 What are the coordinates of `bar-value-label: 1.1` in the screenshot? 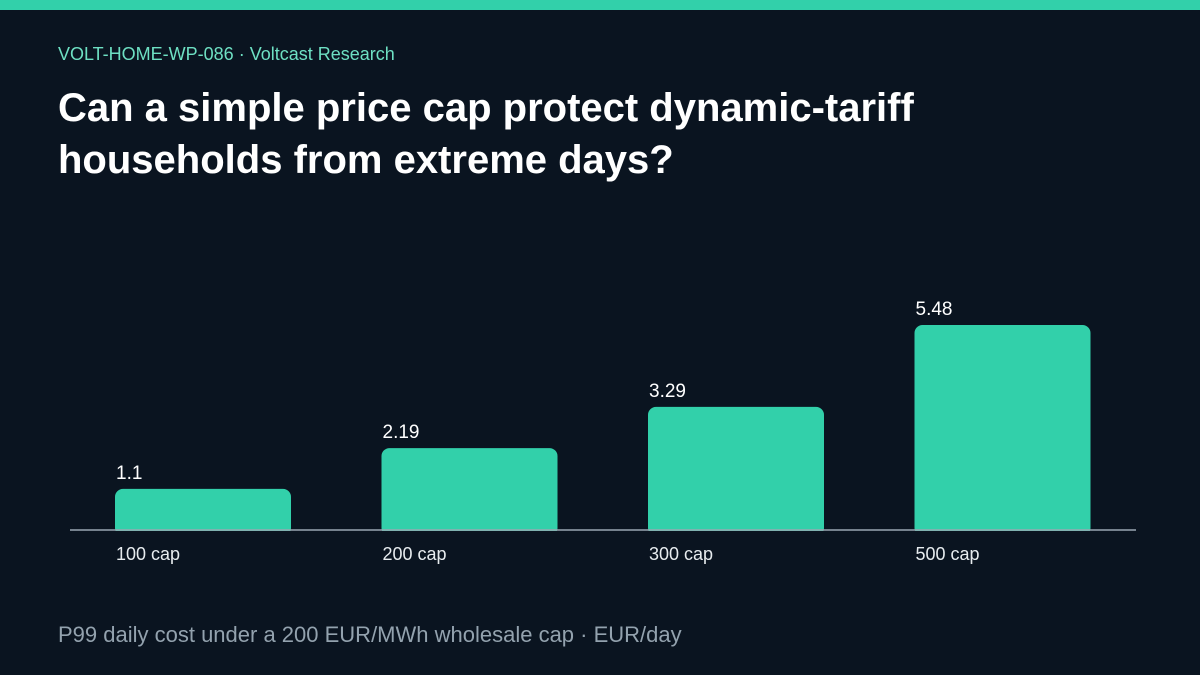 It's located at (129, 473).